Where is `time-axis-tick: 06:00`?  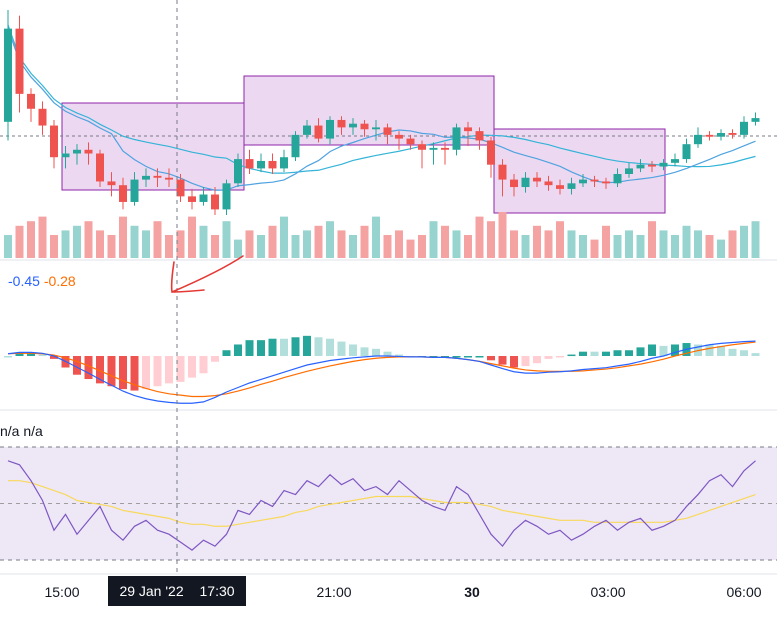
time-axis-tick: 06:00 is located at coordinates (744, 592).